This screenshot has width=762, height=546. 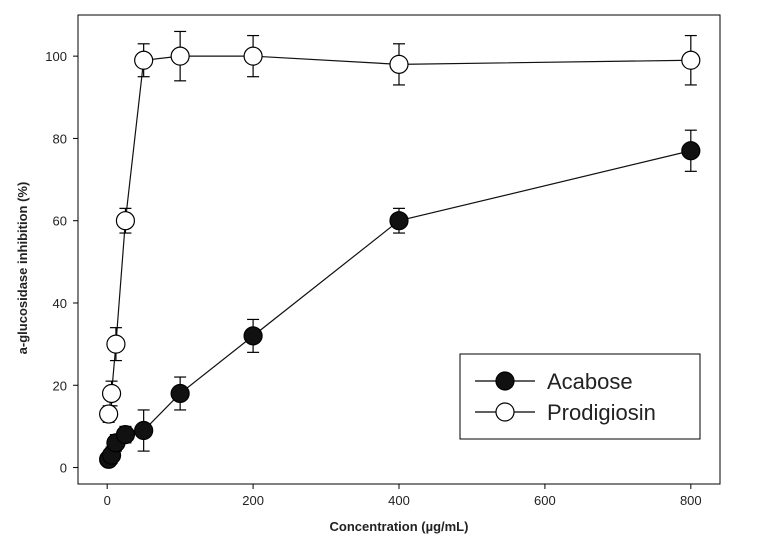 I want to click on y-tick-label: 100, so click(x=56, y=56).